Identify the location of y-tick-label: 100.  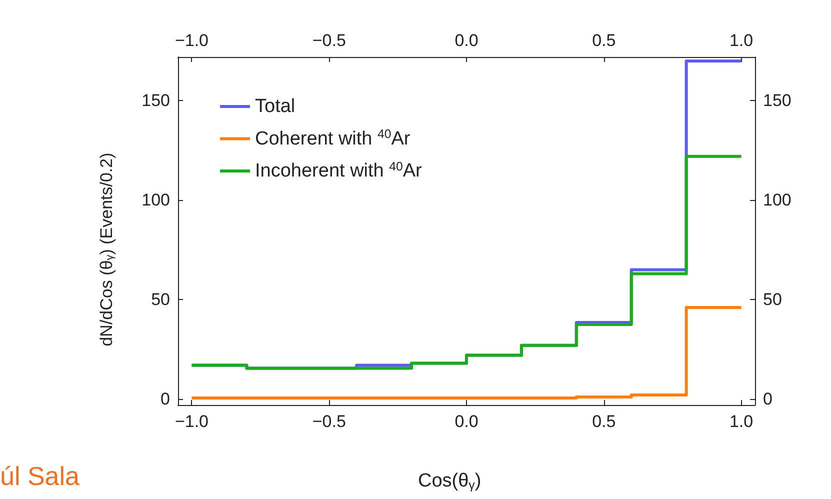
(156, 200).